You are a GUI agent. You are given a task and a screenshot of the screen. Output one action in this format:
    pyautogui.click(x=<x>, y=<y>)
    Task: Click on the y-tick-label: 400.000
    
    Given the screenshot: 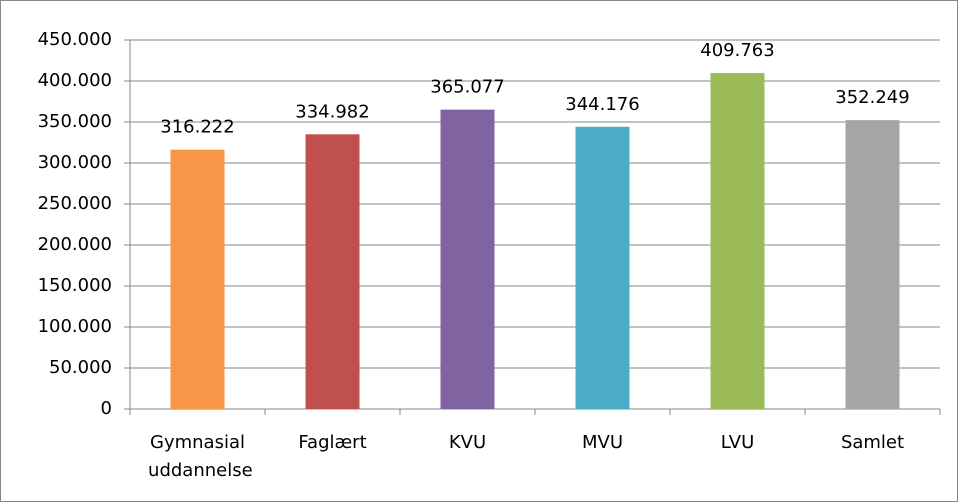 What is the action you would take?
    pyautogui.click(x=75, y=80)
    